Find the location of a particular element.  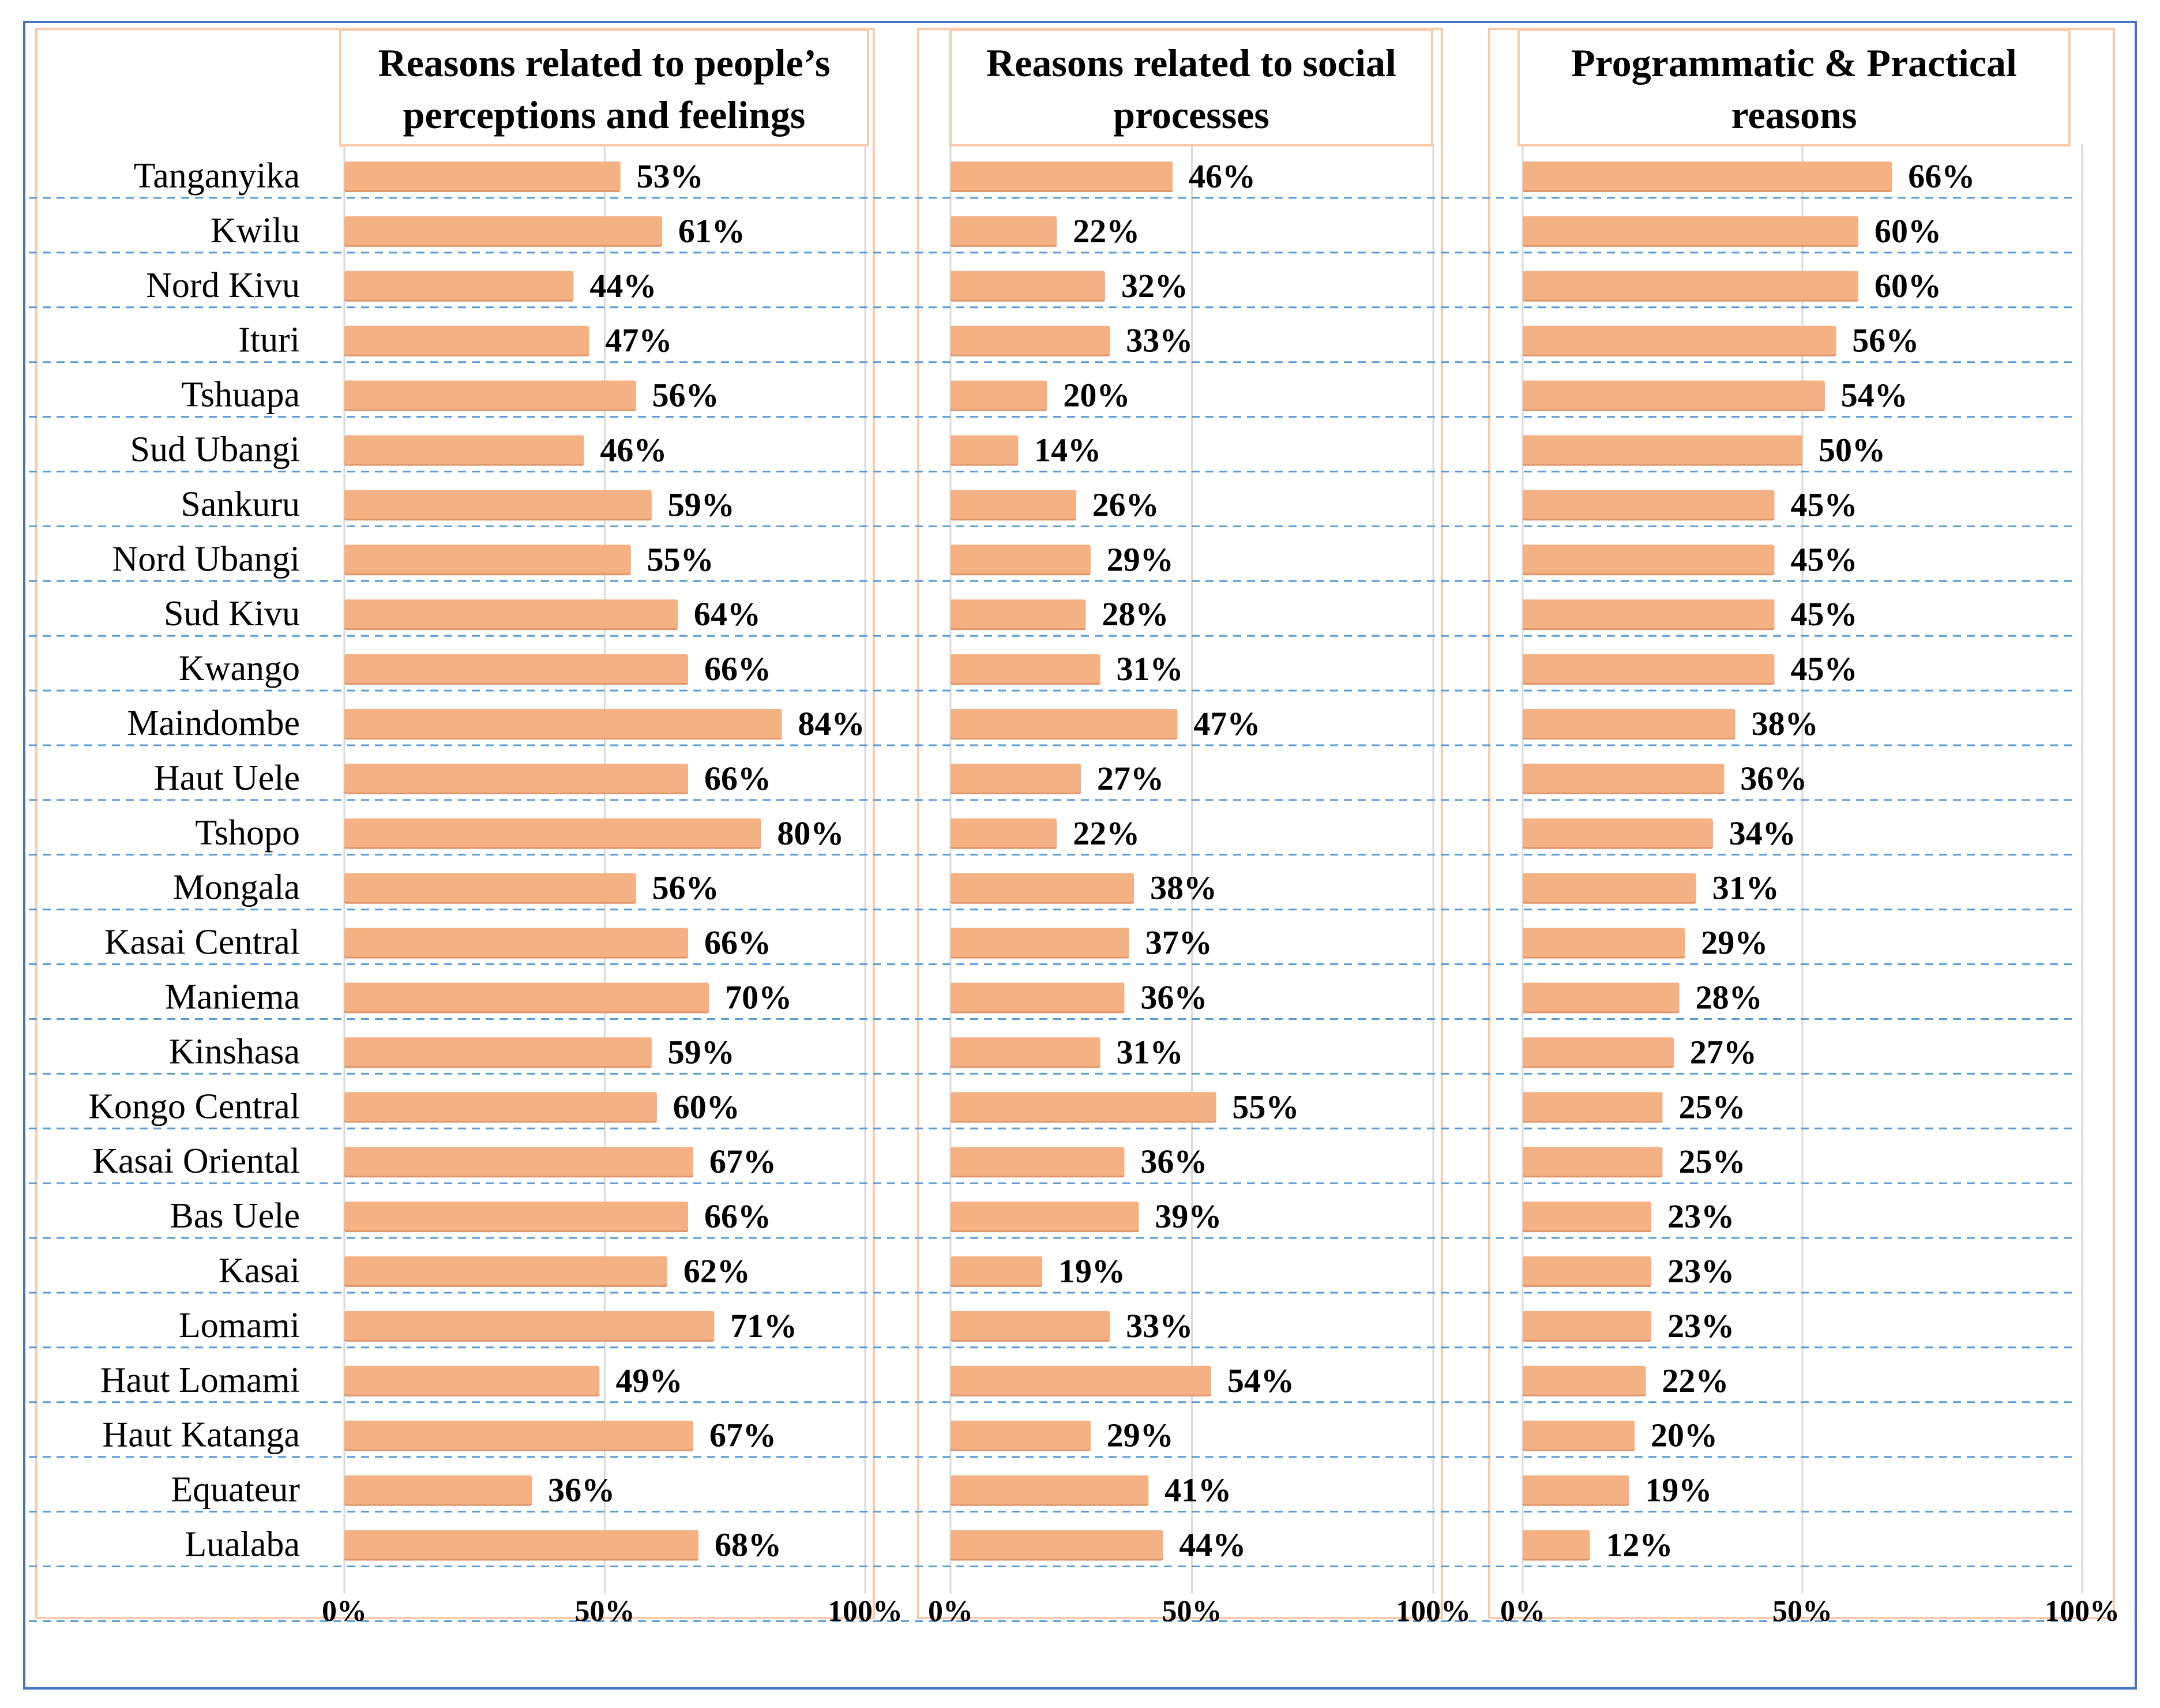

category-label: Kwilu is located at coordinates (255, 231).